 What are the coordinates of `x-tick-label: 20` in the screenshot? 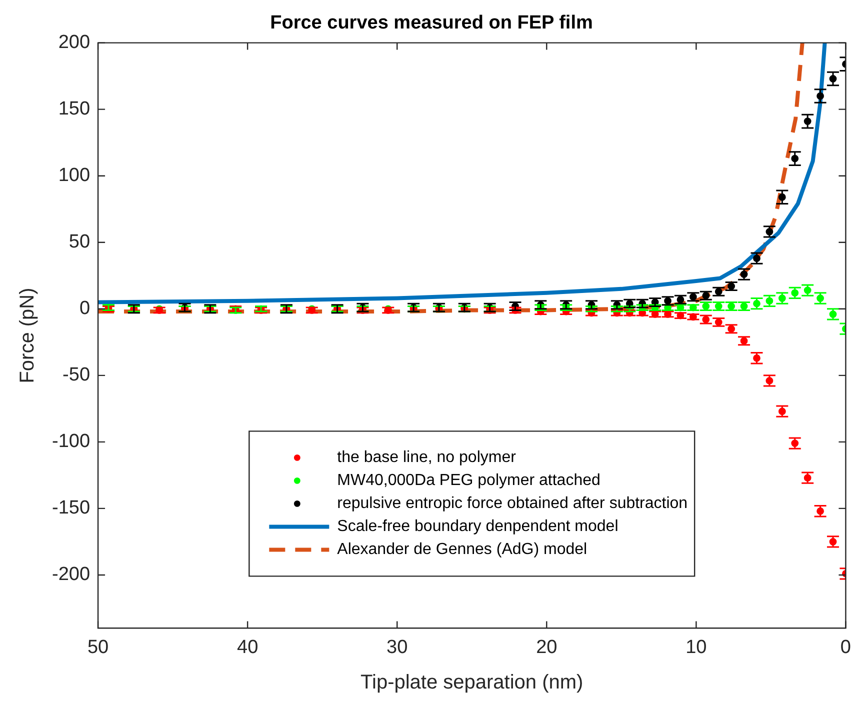 It's located at (547, 647).